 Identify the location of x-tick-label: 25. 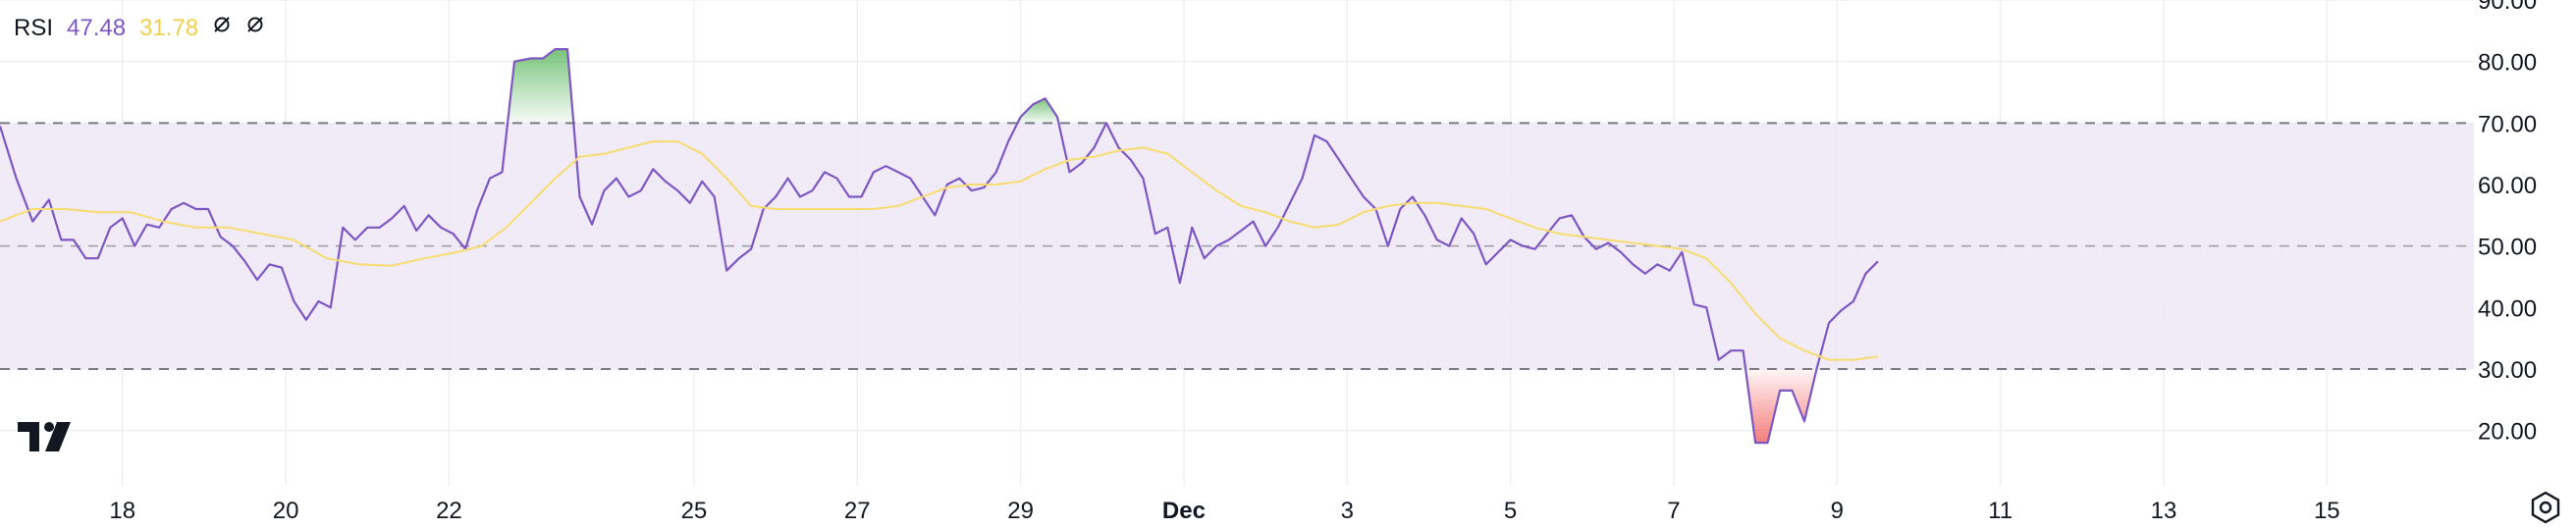
(694, 511).